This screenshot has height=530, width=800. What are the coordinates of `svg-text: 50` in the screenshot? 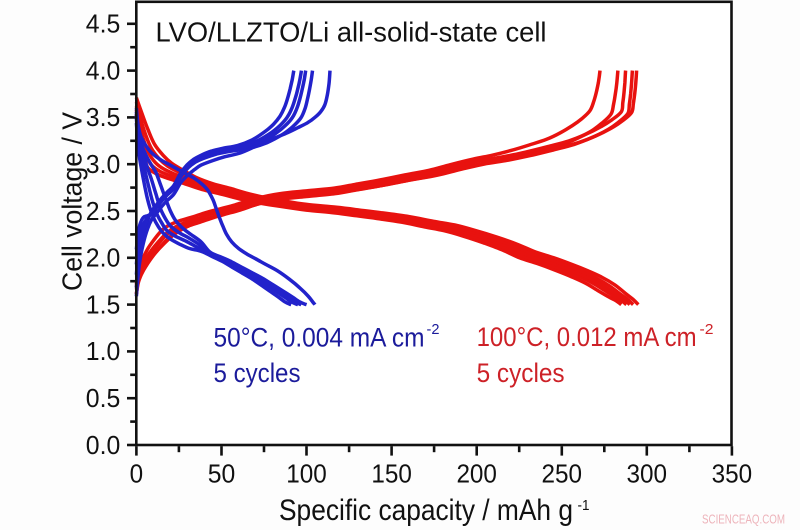 It's located at (222, 474).